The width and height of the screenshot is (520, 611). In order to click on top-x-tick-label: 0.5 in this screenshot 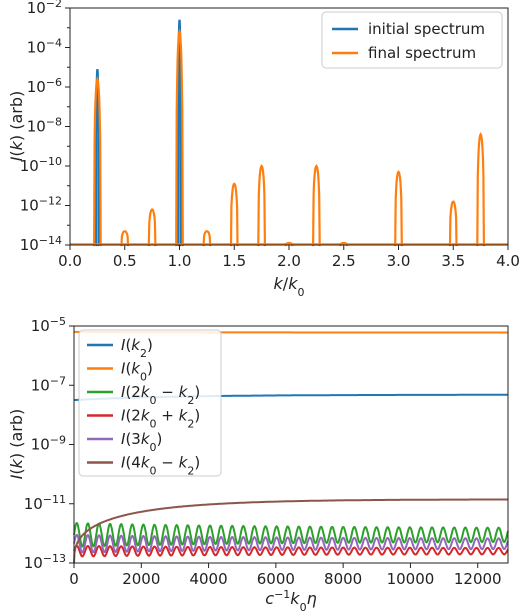, I will do `click(125, 261)`.